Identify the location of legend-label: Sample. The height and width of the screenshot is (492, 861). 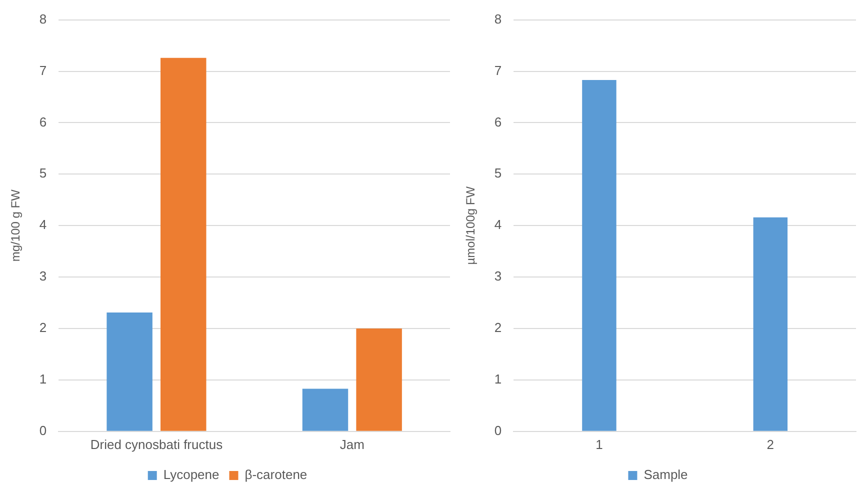
(666, 474).